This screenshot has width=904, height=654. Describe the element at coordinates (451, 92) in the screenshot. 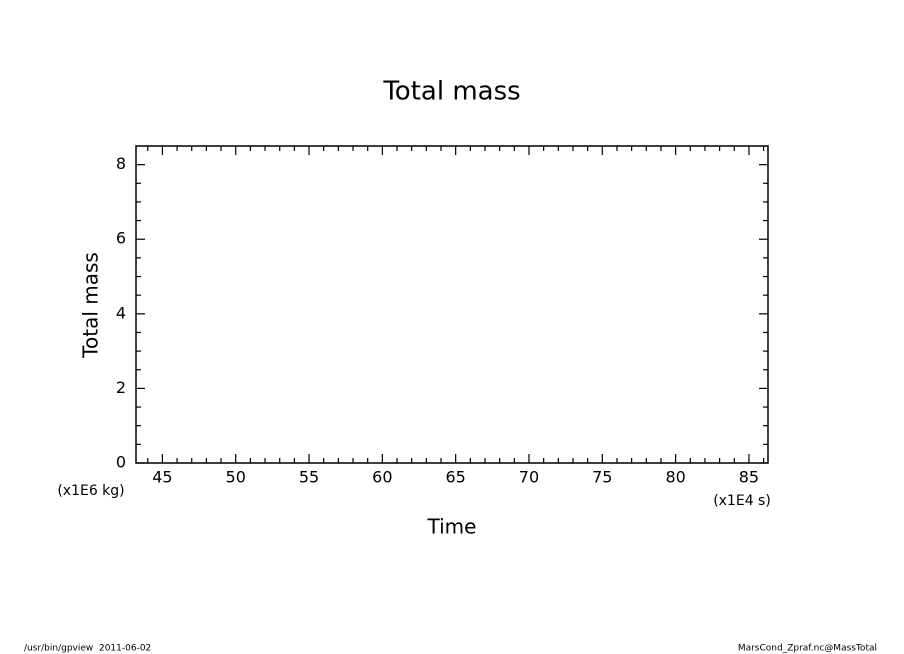

I see `chart-title: Total mass` at that location.